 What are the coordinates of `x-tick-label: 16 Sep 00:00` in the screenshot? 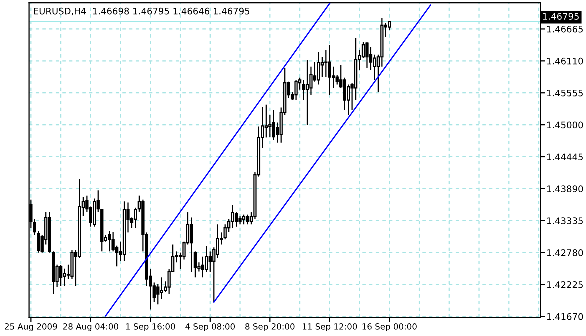 It's located at (389, 328).